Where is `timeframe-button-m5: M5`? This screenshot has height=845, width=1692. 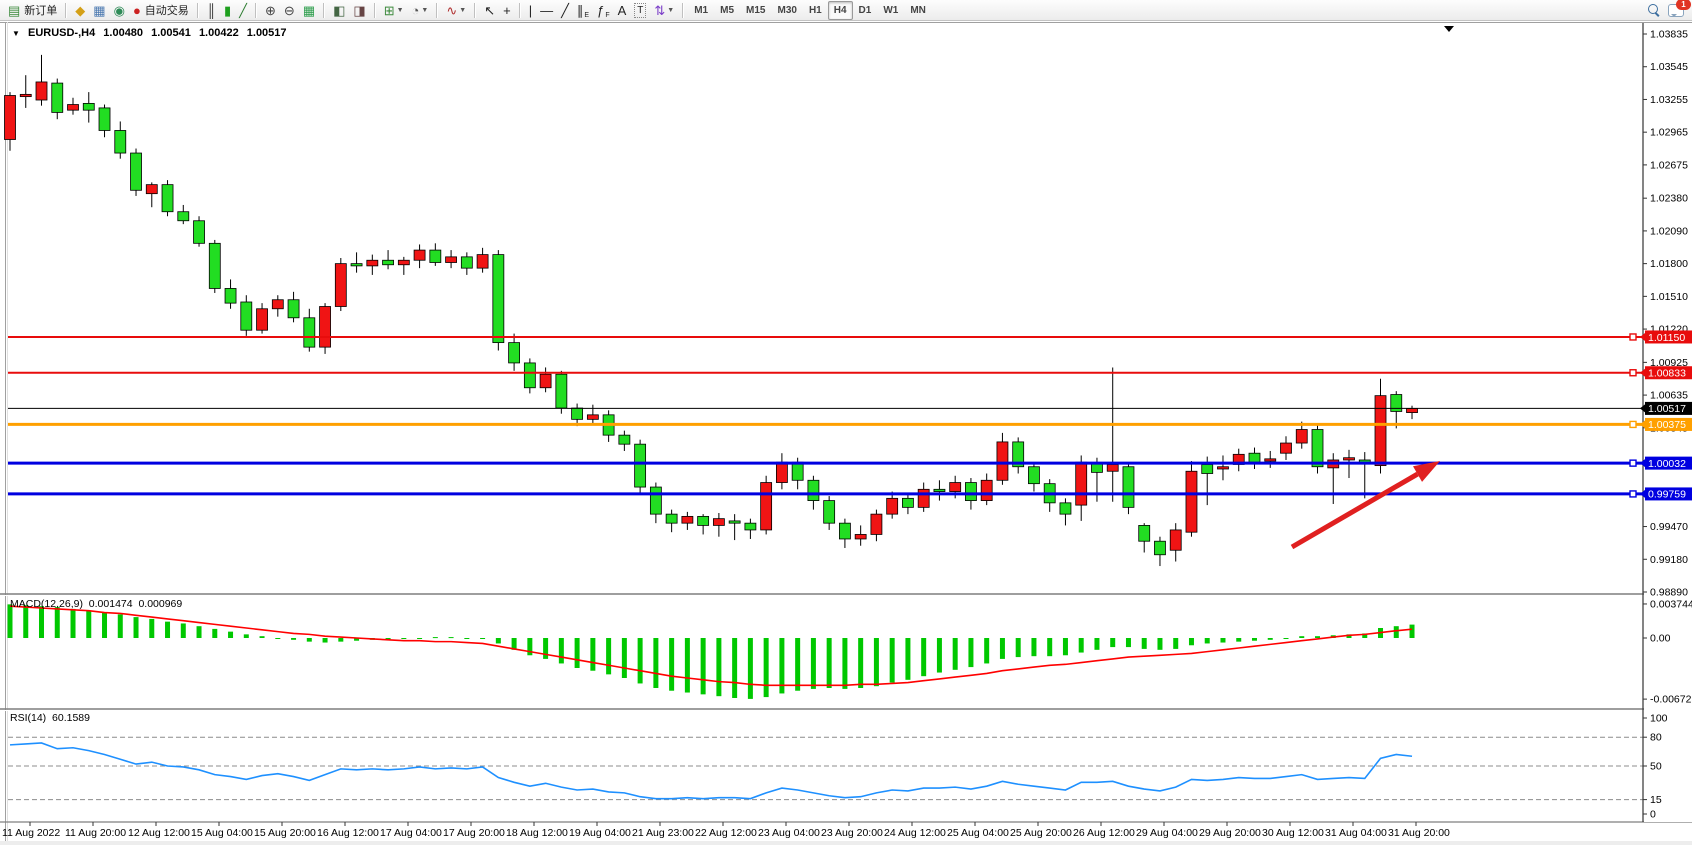
timeframe-button-m5: M5 is located at coordinates (727, 10).